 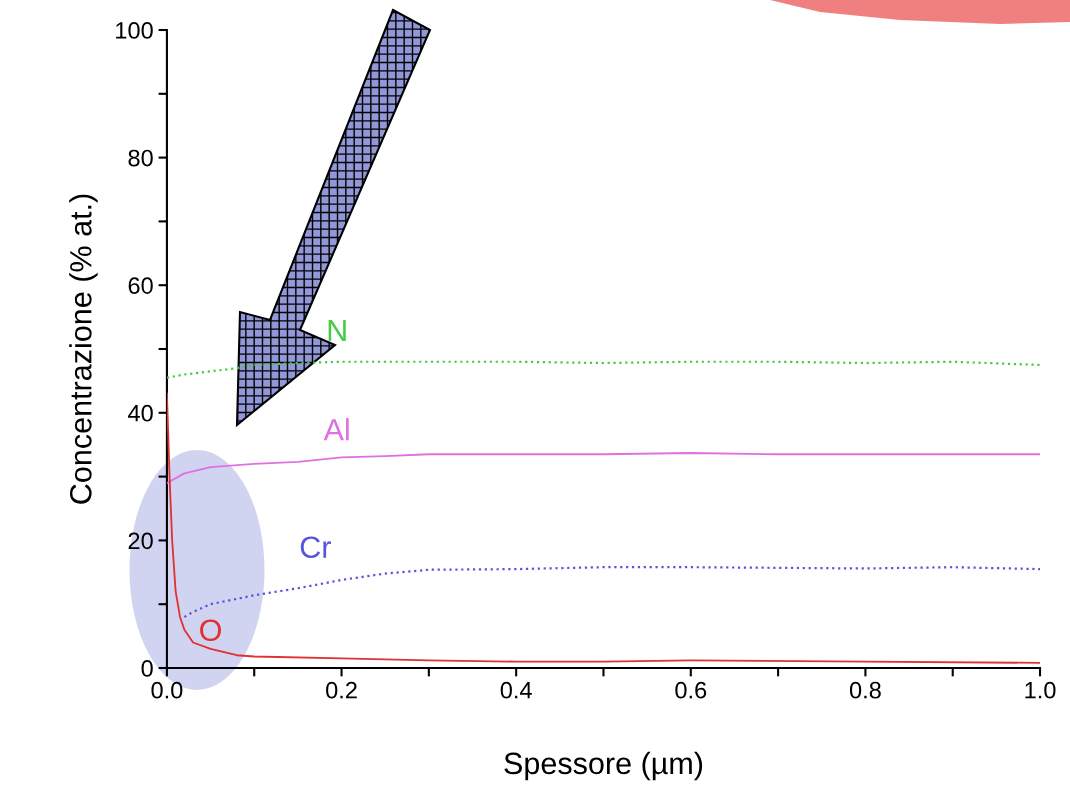 What do you see at coordinates (865, 690) in the screenshot?
I see `x-tick-label: 0.8` at bounding box center [865, 690].